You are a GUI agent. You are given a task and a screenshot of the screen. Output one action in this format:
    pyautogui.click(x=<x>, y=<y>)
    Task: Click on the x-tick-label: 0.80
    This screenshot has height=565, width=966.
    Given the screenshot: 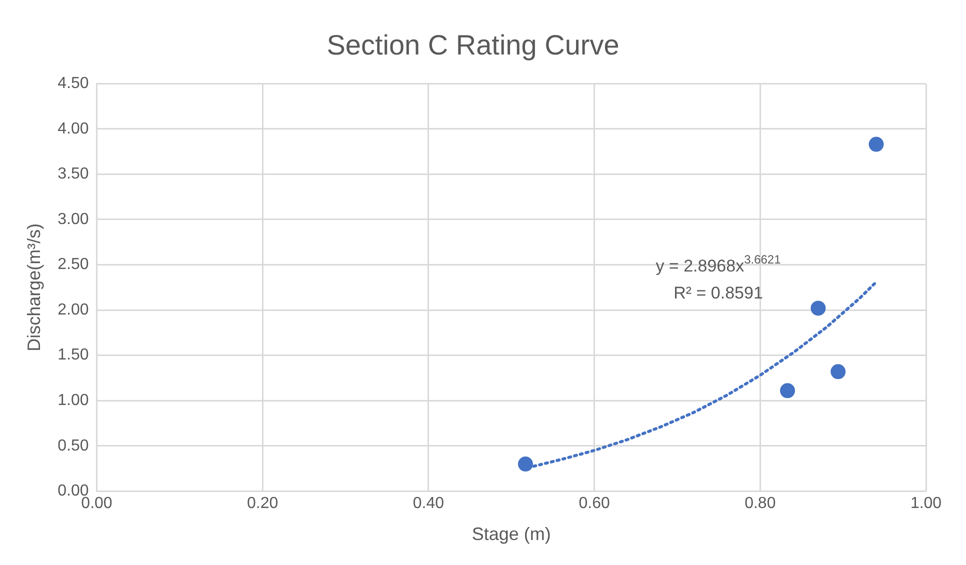 What is the action you would take?
    pyautogui.click(x=760, y=503)
    